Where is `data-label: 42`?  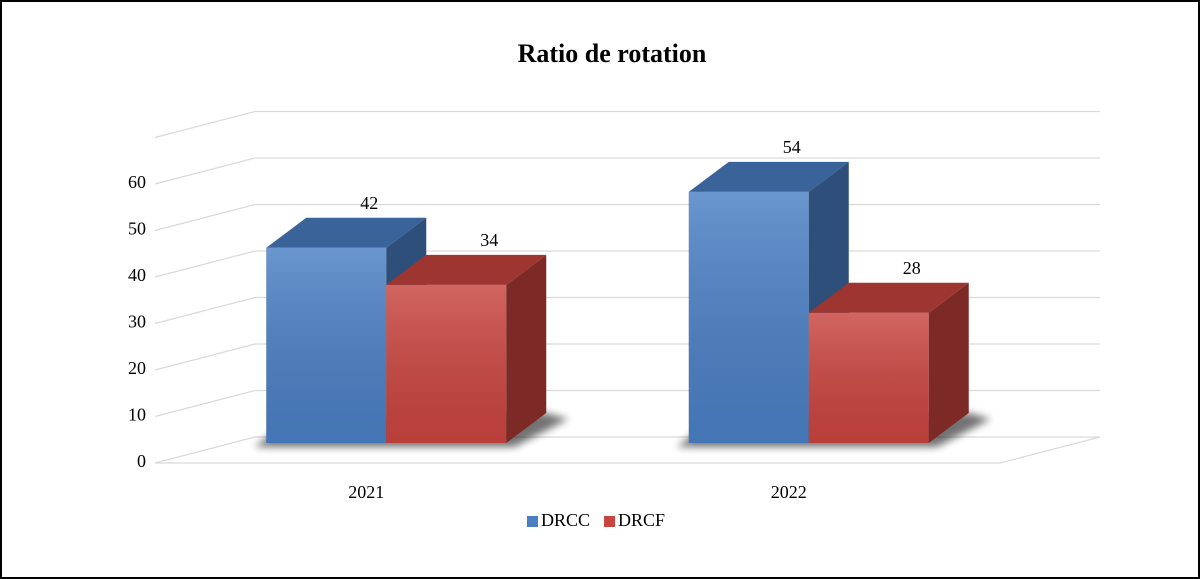
data-label: 42 is located at coordinates (369, 203).